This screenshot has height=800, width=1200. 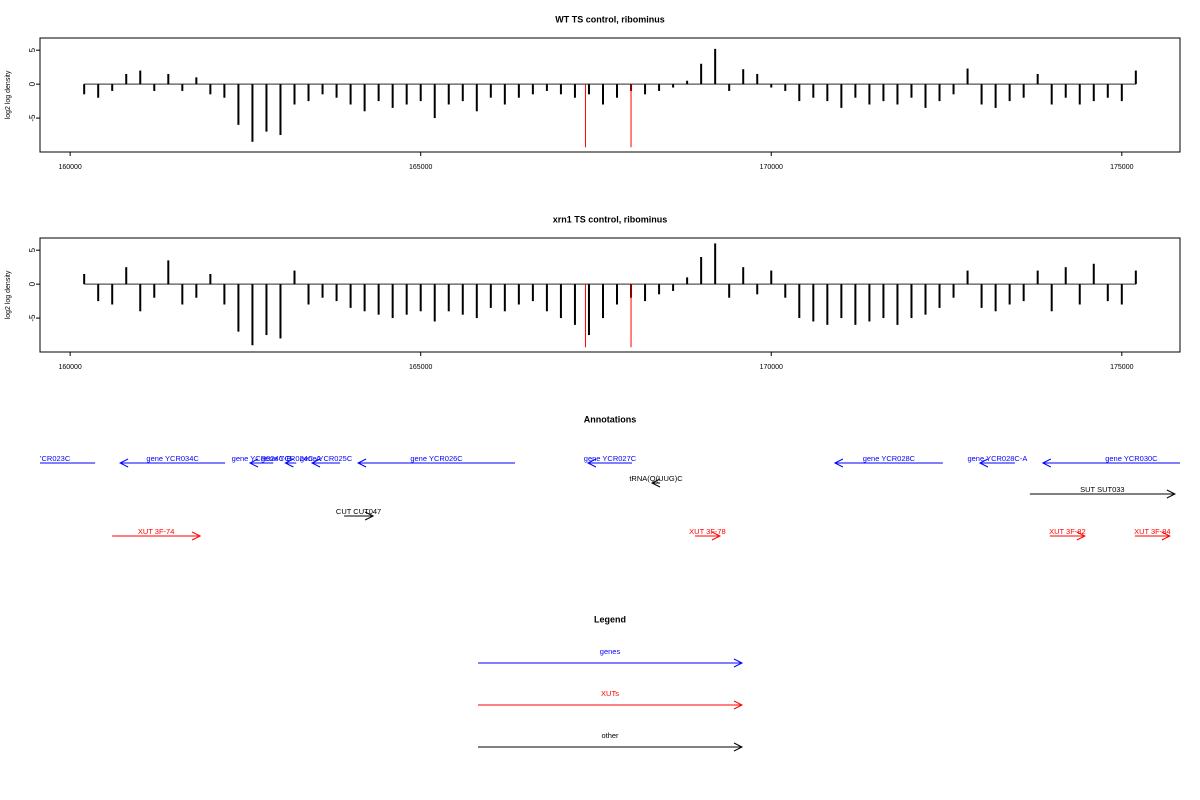 I want to click on feature-label: XUT 3F-82, so click(x=1067, y=531).